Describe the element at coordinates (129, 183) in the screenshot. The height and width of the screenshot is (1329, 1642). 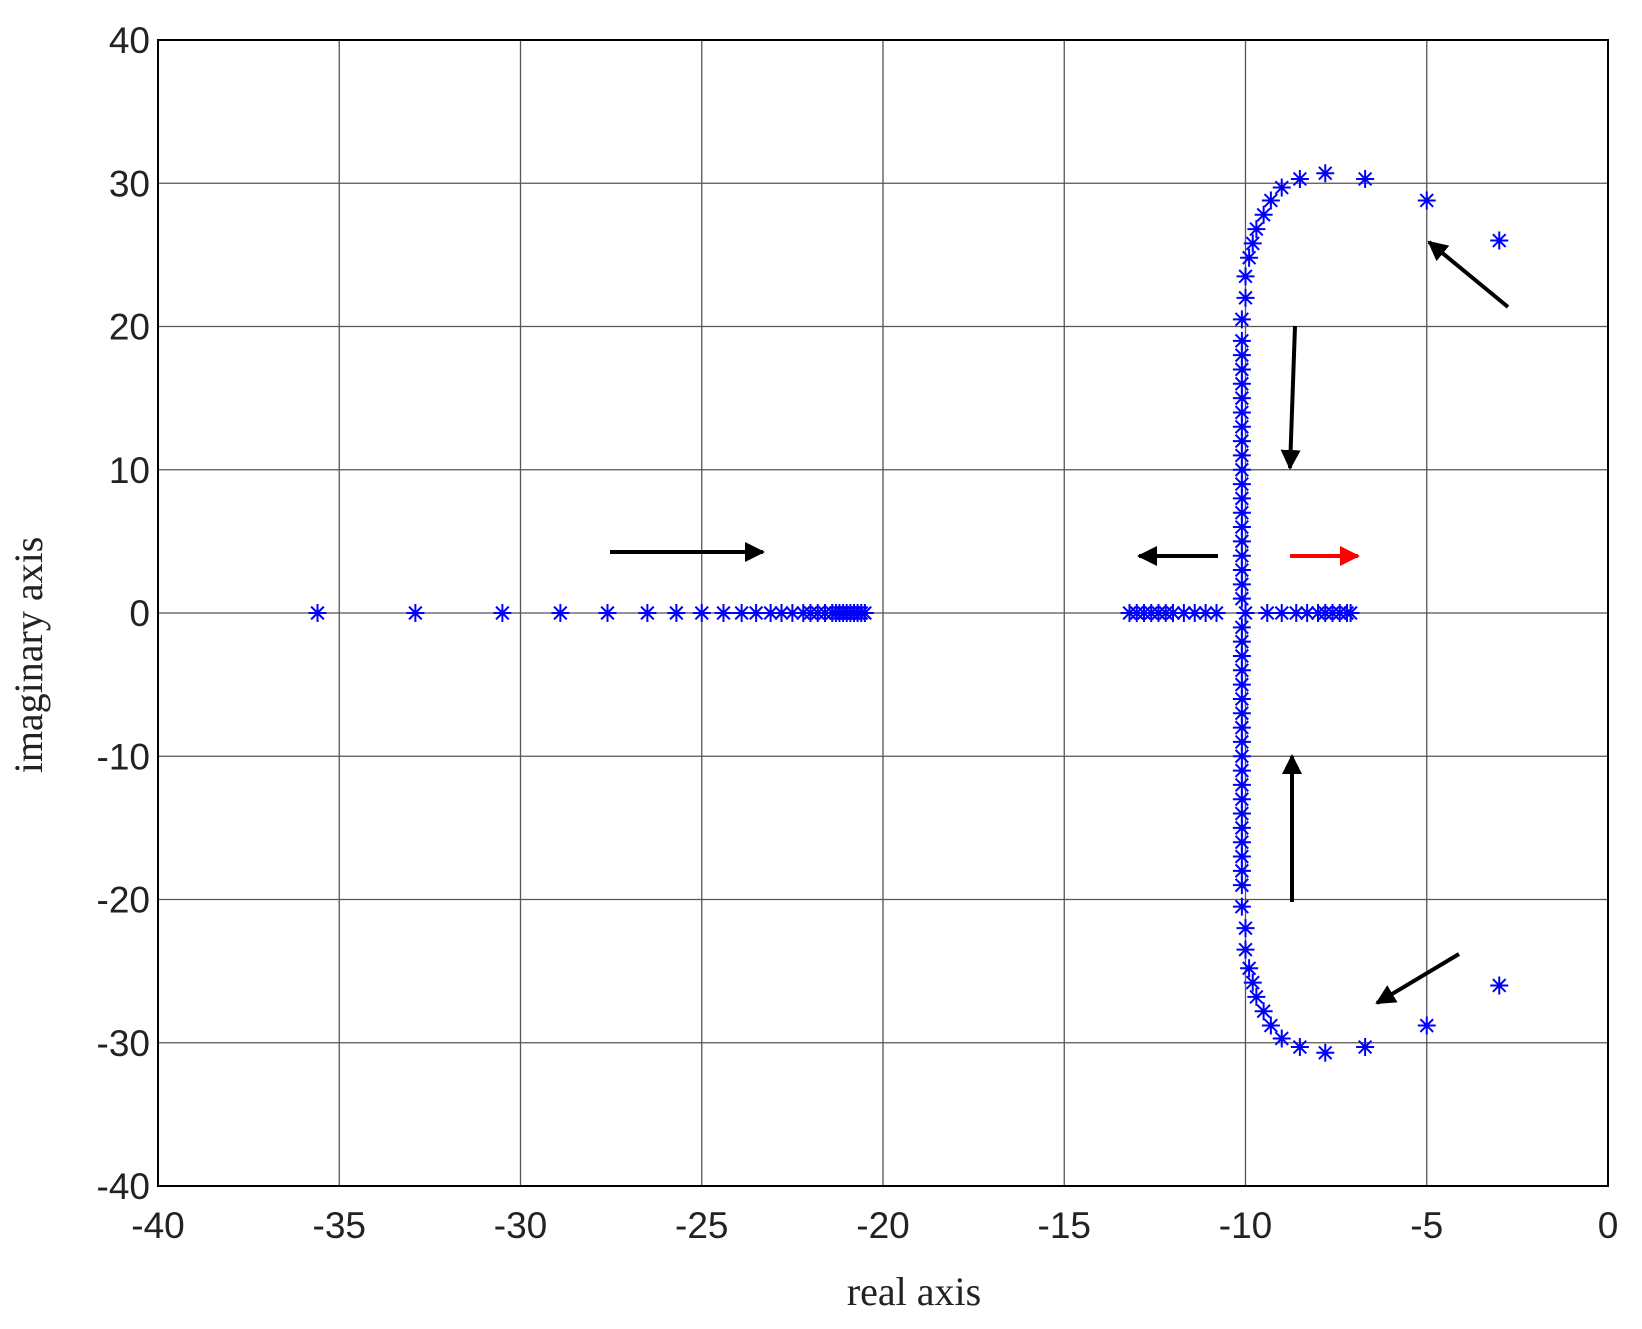
I see `y-tick-label: 30` at that location.